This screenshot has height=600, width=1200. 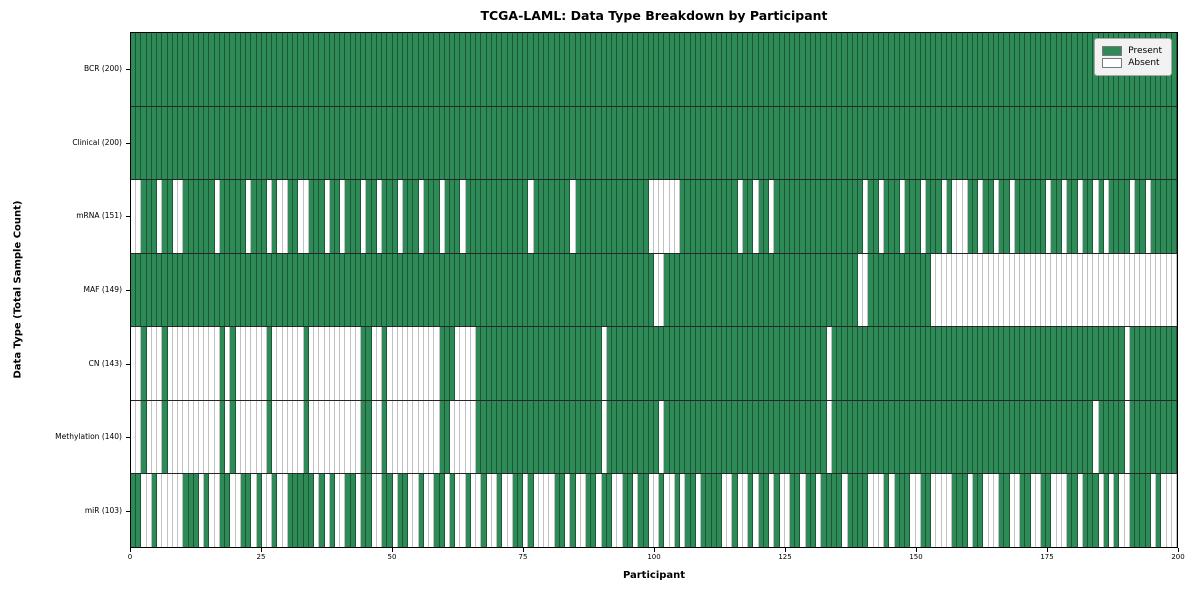 I want to click on x-tick-label-25: 25, so click(x=261, y=557).